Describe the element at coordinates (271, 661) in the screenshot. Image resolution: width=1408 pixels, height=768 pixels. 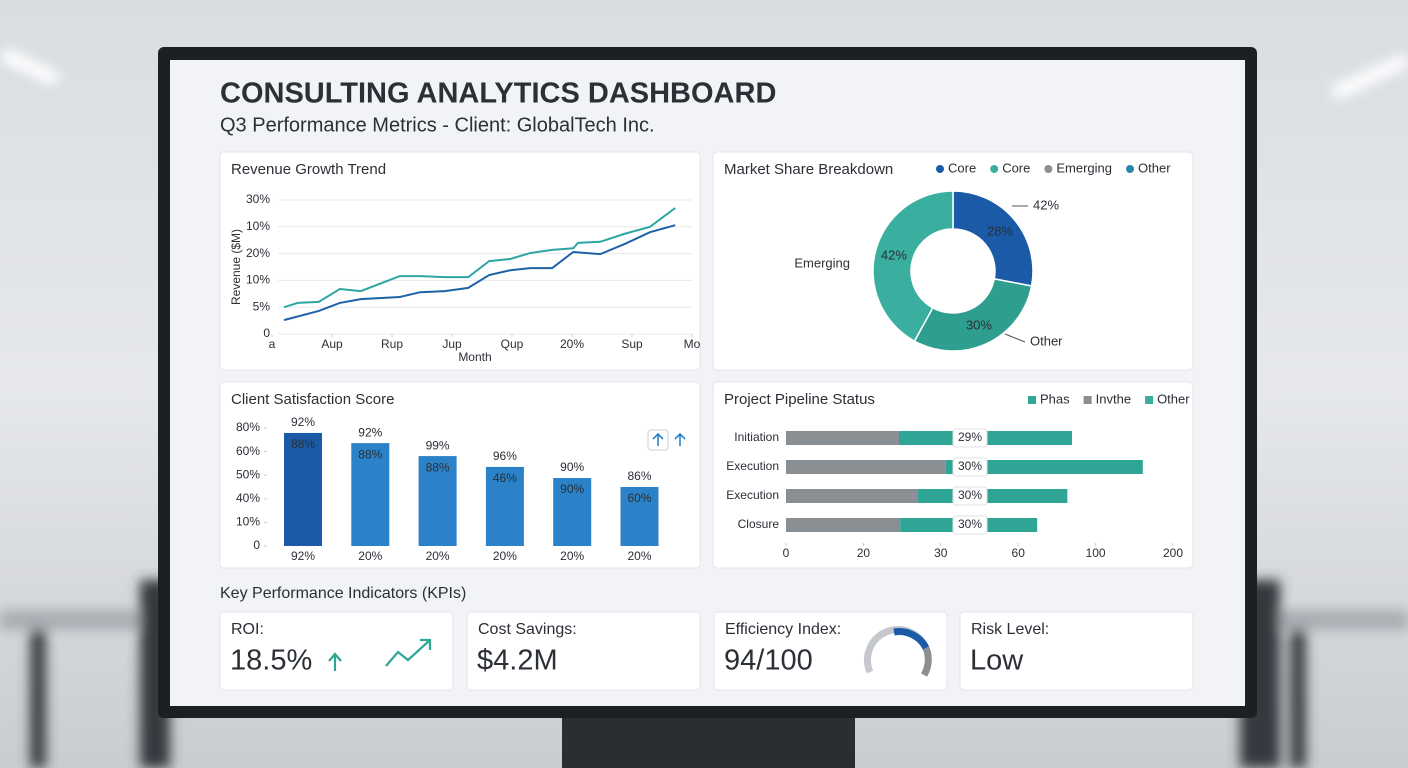
I see `kpi-value: 18.5%` at that location.